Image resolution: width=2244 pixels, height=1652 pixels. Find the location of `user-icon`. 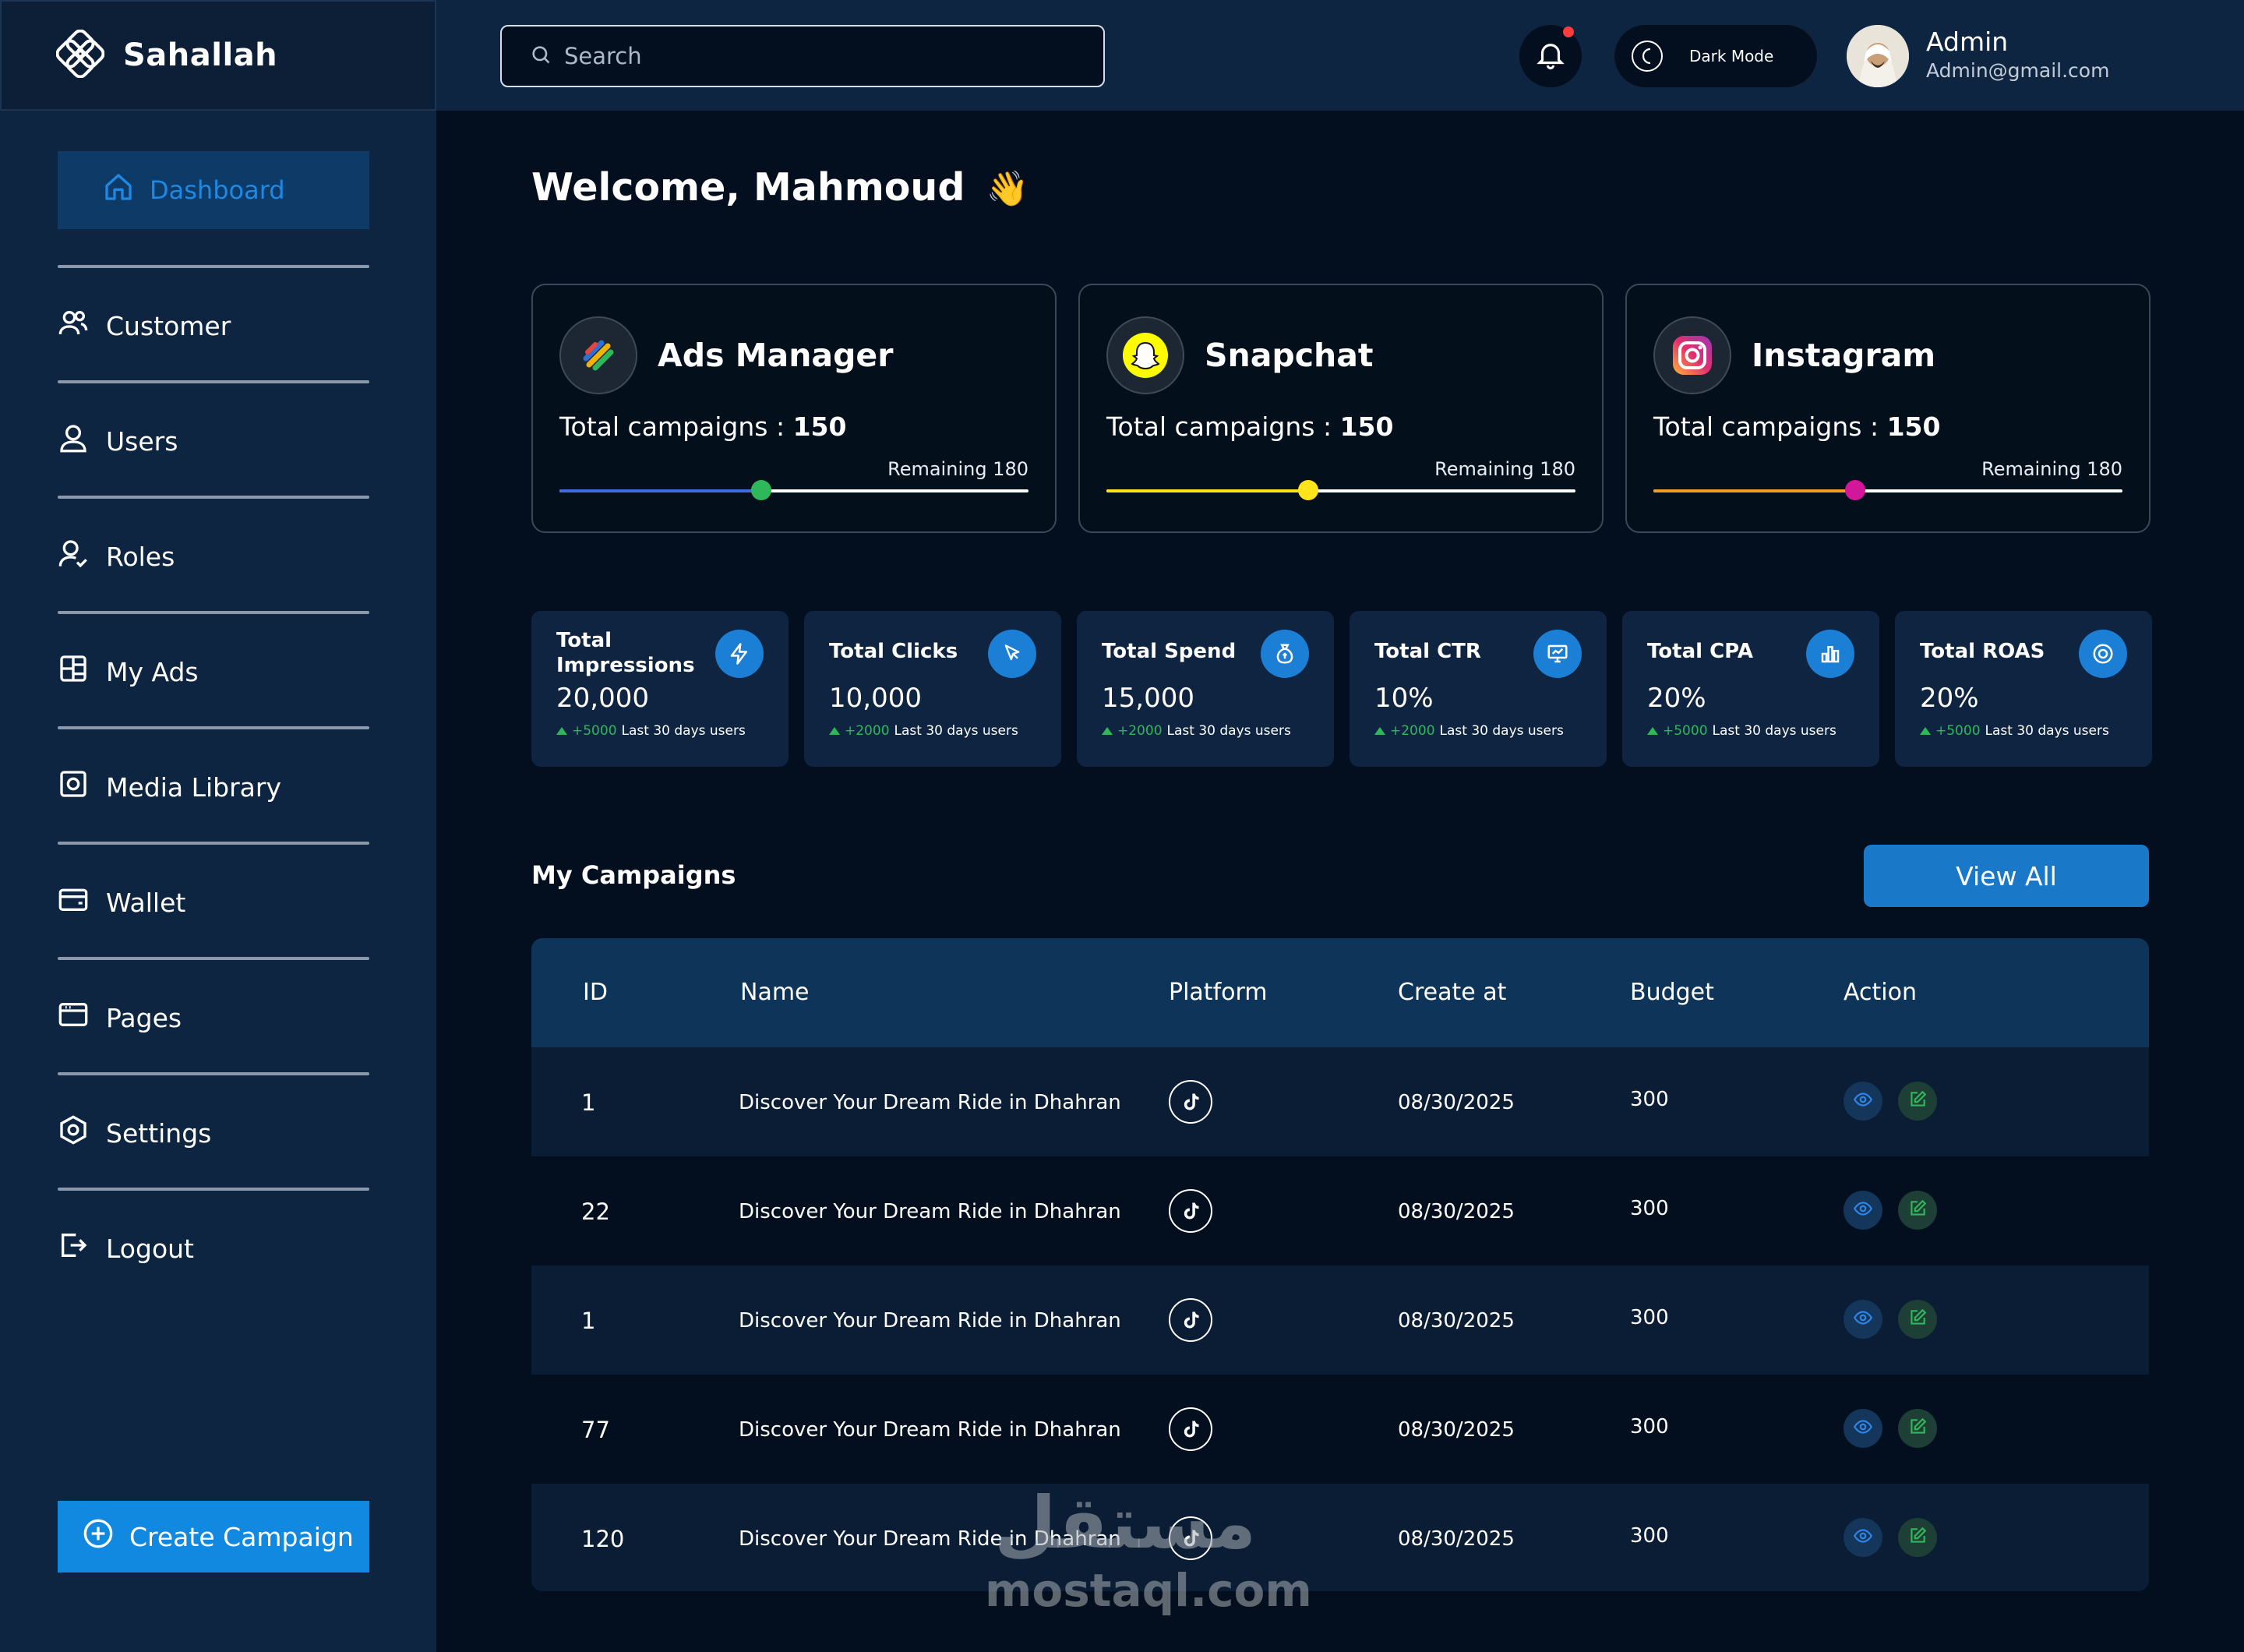

user-icon is located at coordinates (73, 441).